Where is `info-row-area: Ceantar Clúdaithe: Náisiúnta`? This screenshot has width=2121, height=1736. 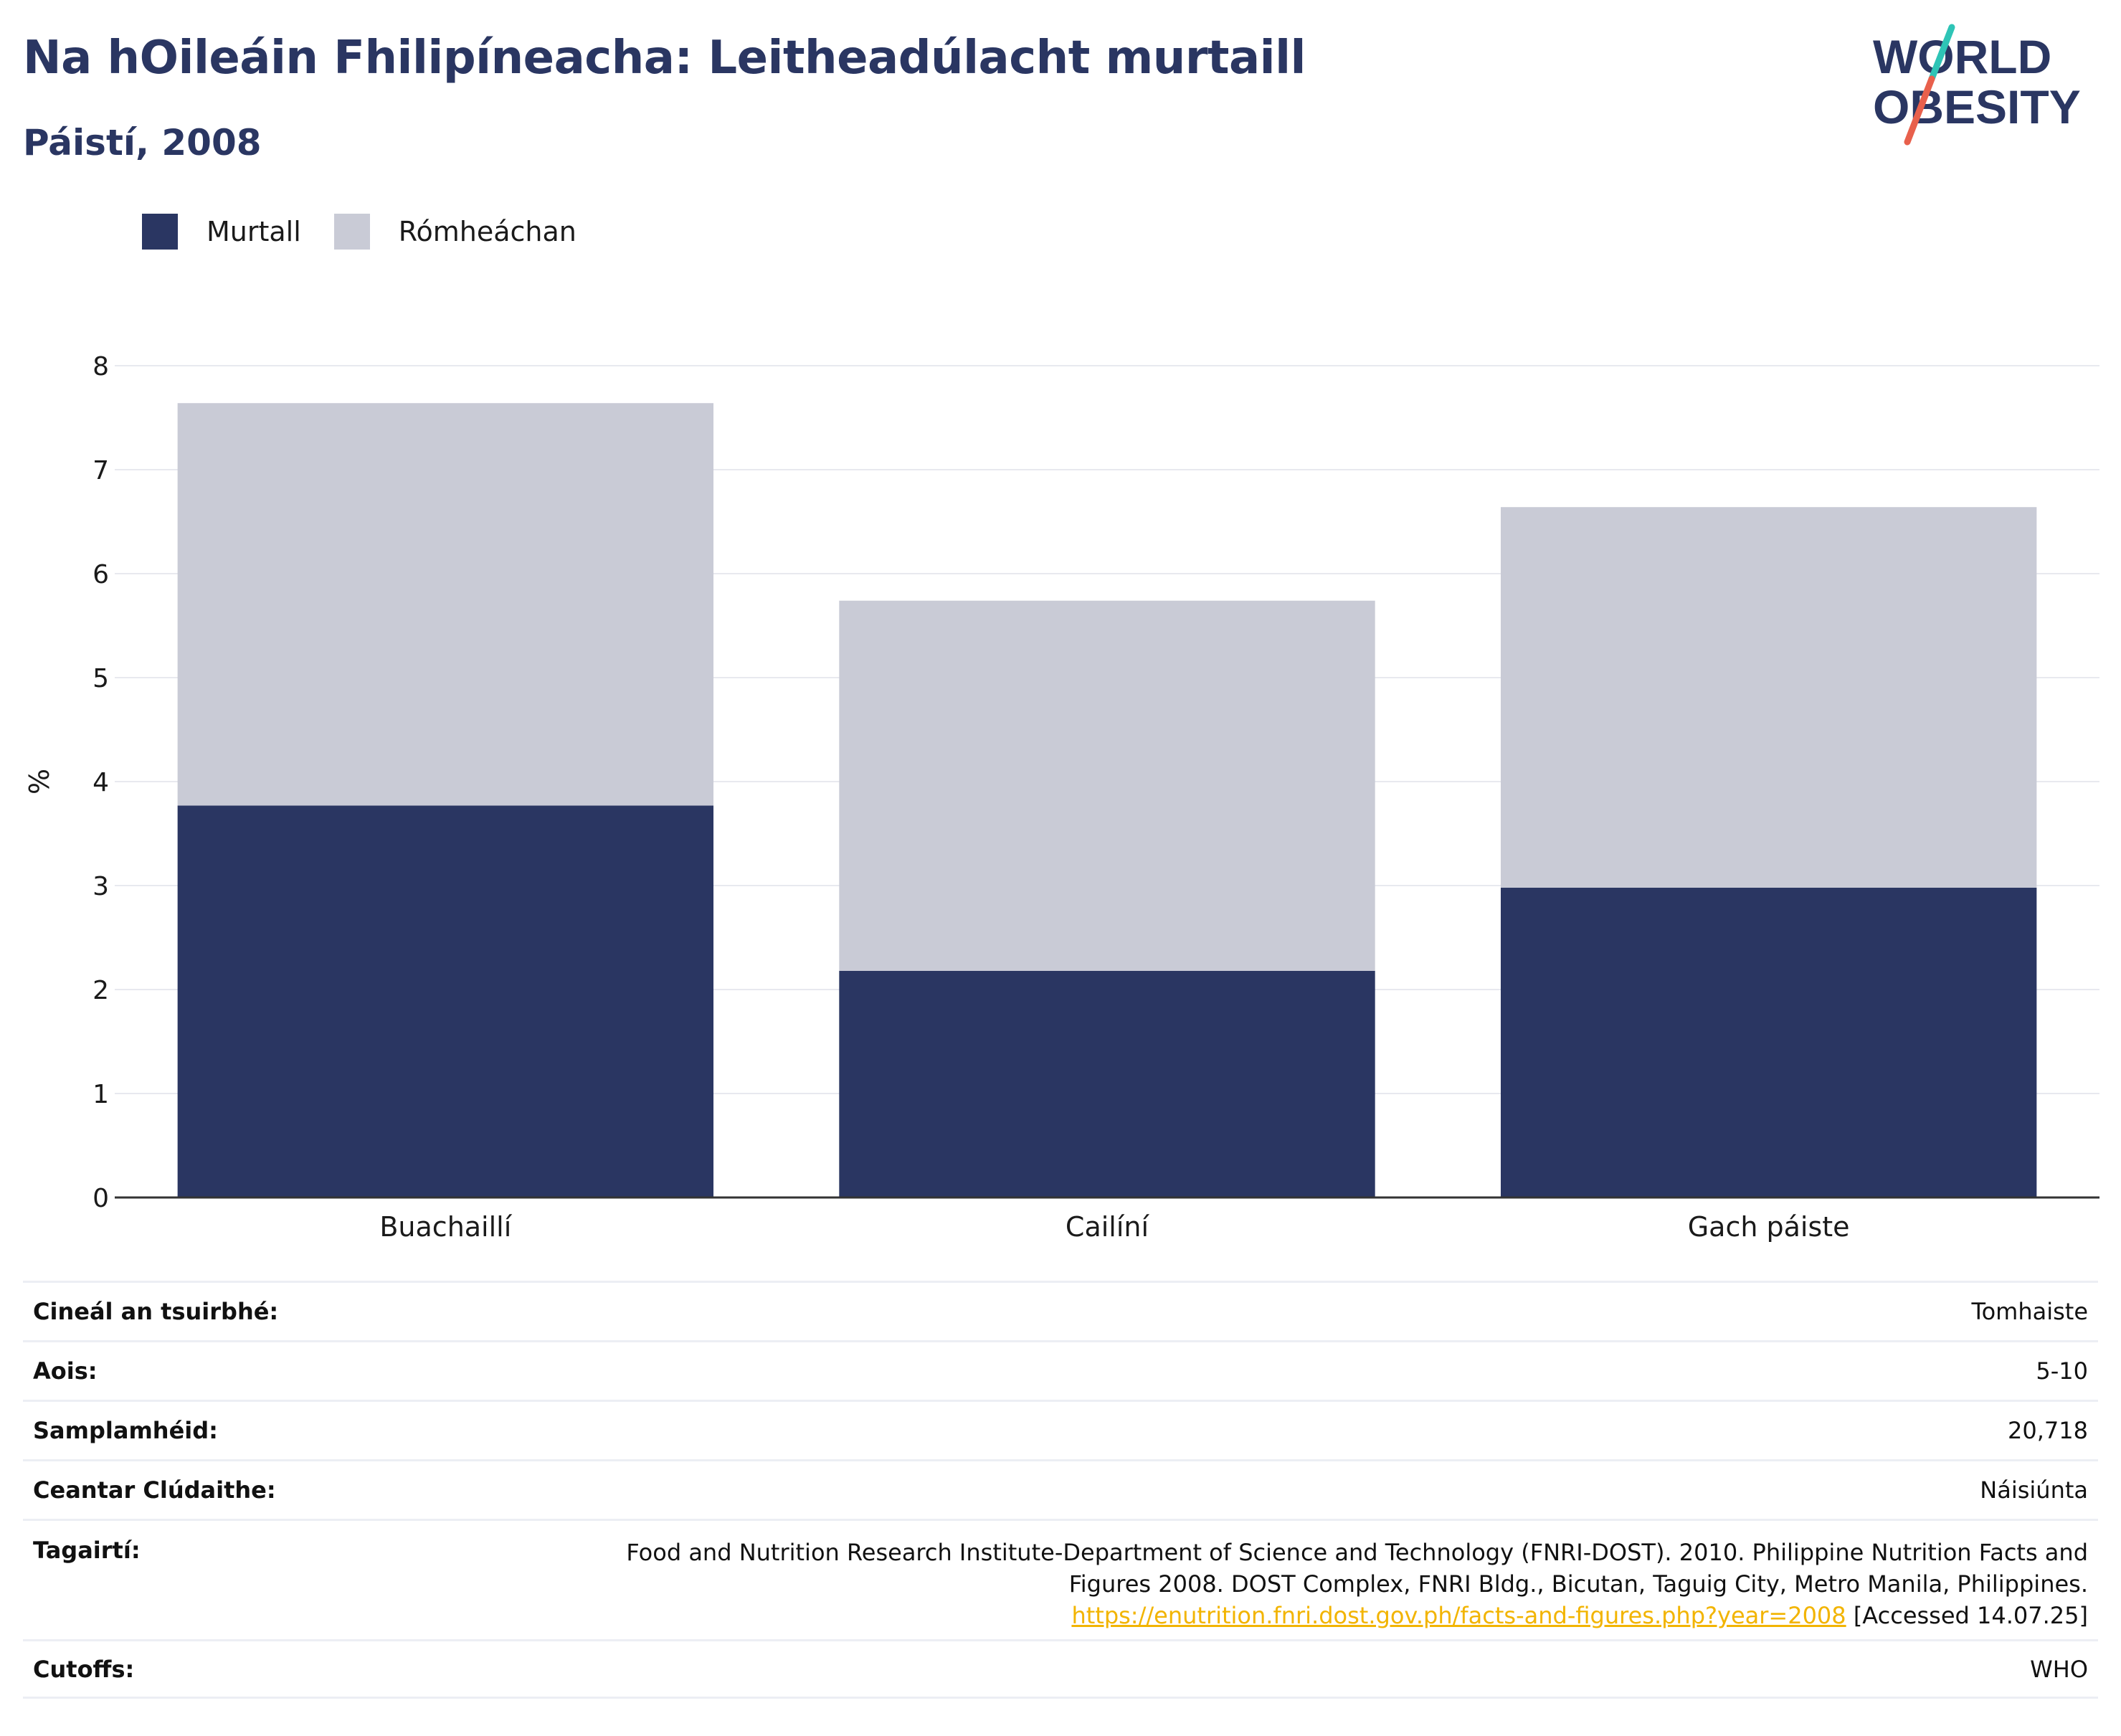
info-row-area: Ceantar Clúdaithe: Náisiúnta is located at coordinates (1060, 1489).